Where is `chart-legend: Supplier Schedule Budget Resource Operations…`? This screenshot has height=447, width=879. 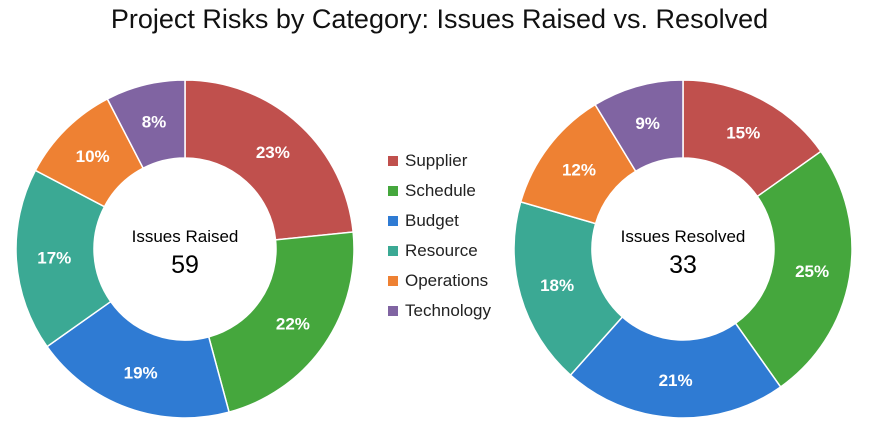 chart-legend: Supplier Schedule Budget Resource Operations… is located at coordinates (439, 236).